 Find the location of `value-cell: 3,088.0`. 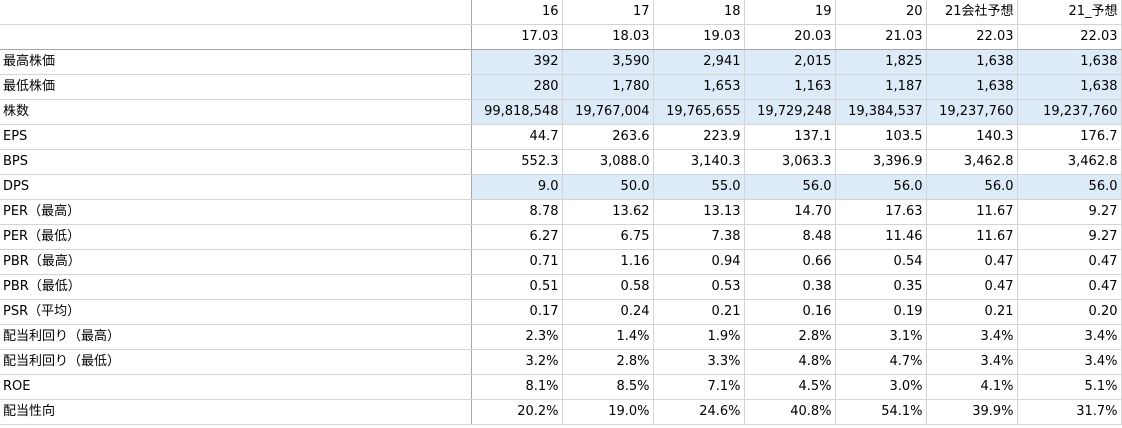

value-cell: 3,088.0 is located at coordinates (608, 162).